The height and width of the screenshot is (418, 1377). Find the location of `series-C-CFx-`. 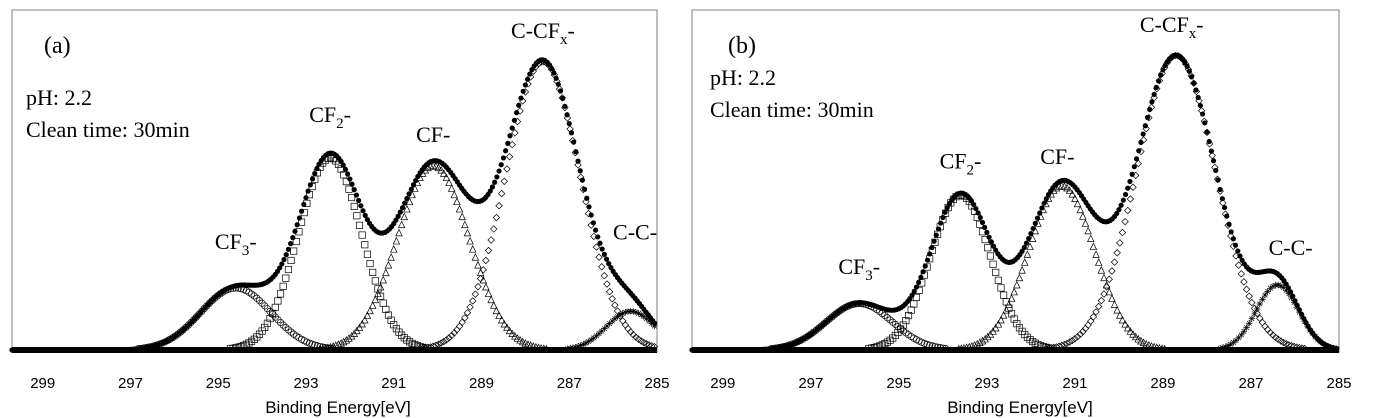

series-C-CFx- is located at coordinates (1175, 202).